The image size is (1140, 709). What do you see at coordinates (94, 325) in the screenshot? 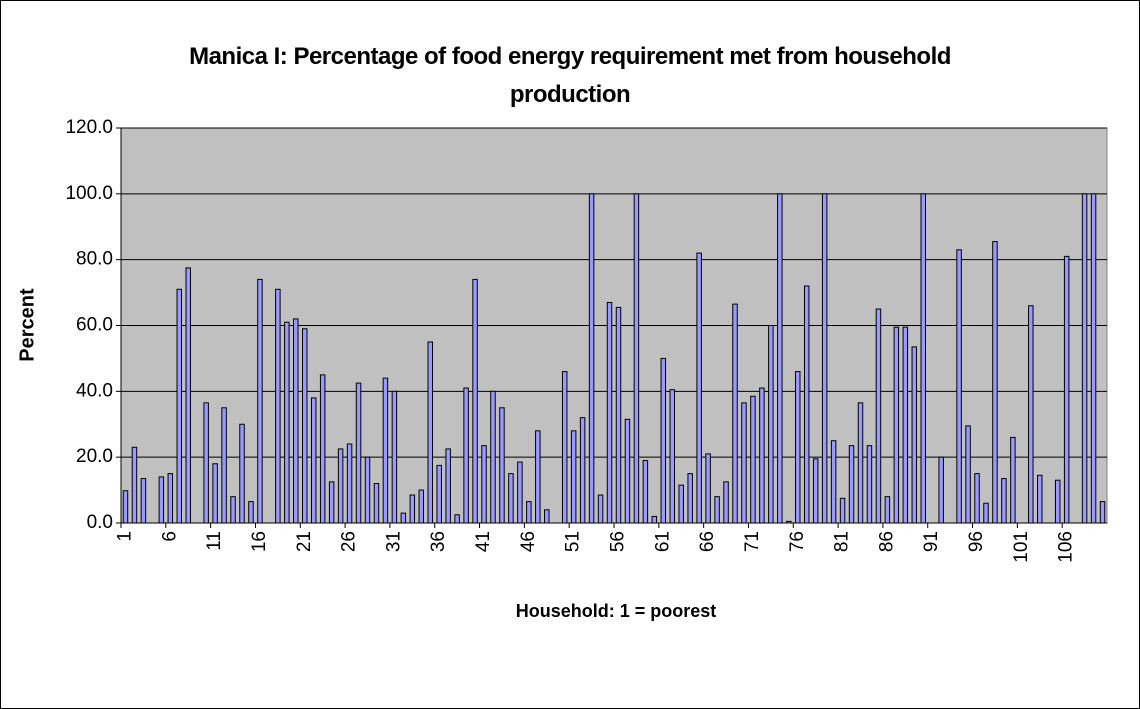
I see `y-tick-label: 60.0` at bounding box center [94, 325].